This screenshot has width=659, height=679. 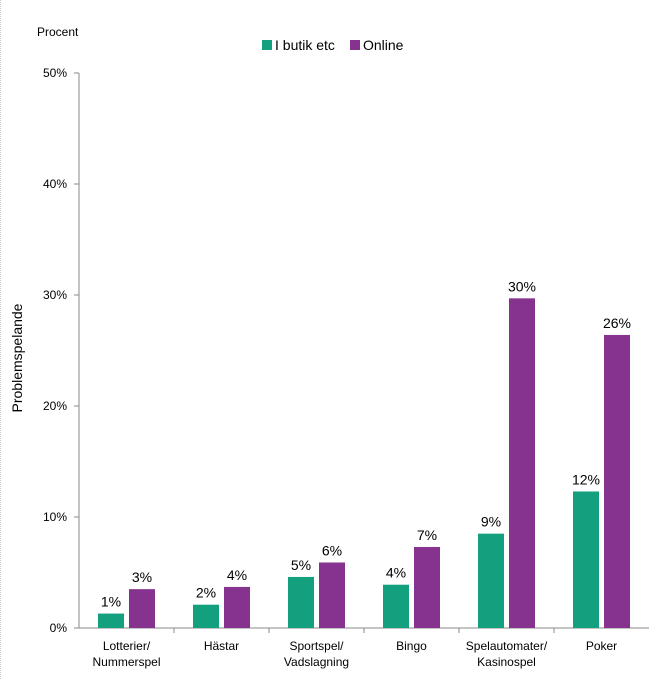 I want to click on data-label: 5%, so click(x=301, y=565).